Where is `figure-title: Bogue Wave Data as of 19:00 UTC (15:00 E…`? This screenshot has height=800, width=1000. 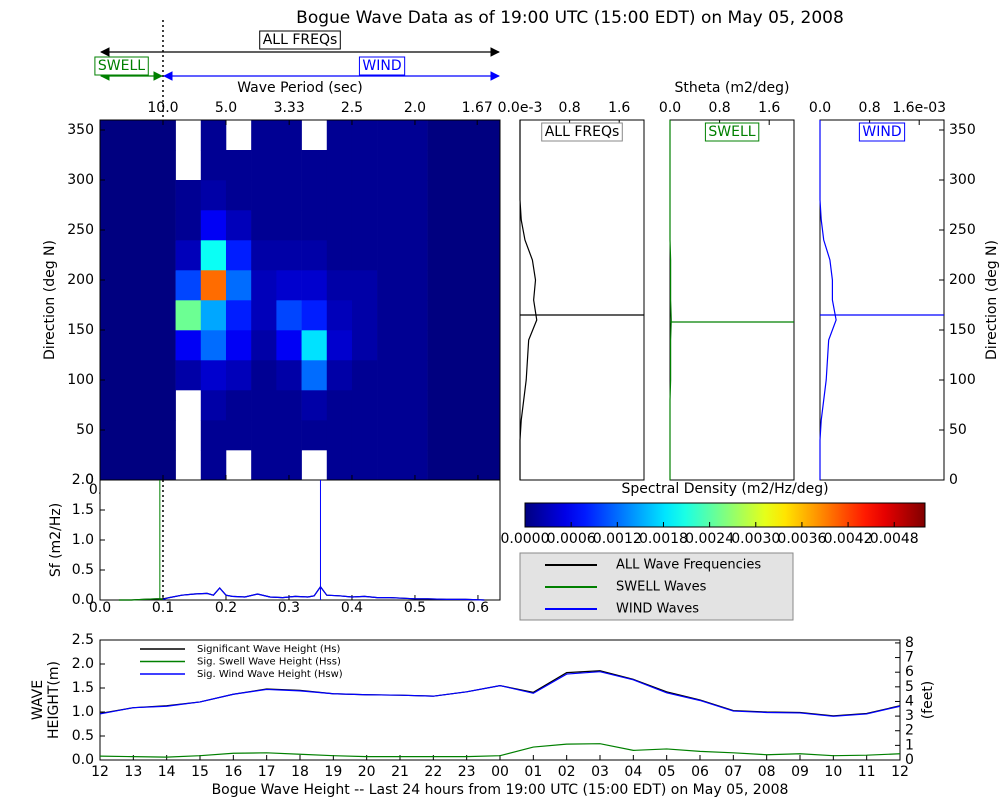
figure-title: Bogue Wave Data as of 19:00 UTC (15:00 E… is located at coordinates (570, 18).